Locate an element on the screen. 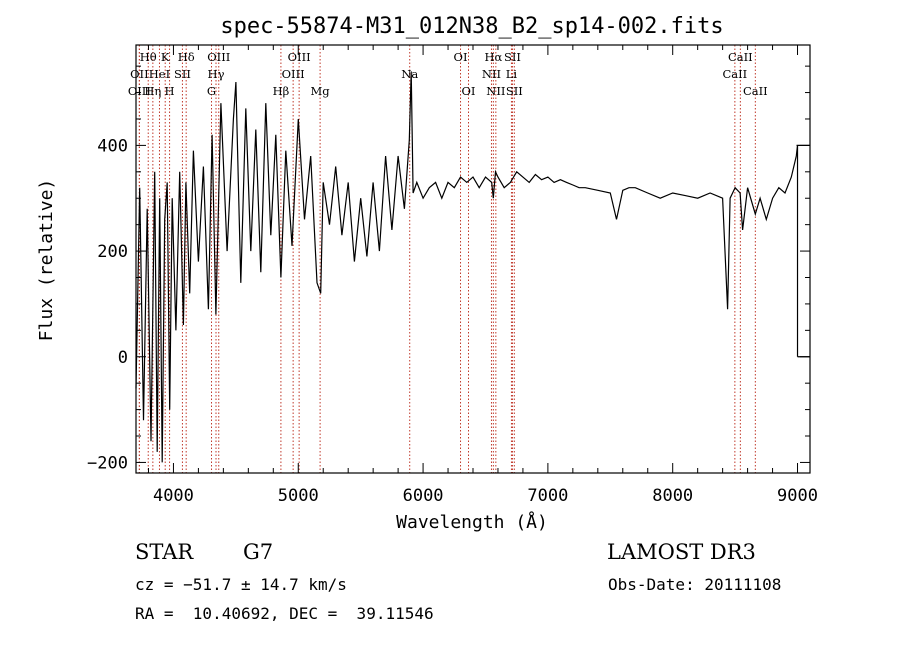 The image size is (900, 649). line-label-4: HeI is located at coordinates (159, 74).